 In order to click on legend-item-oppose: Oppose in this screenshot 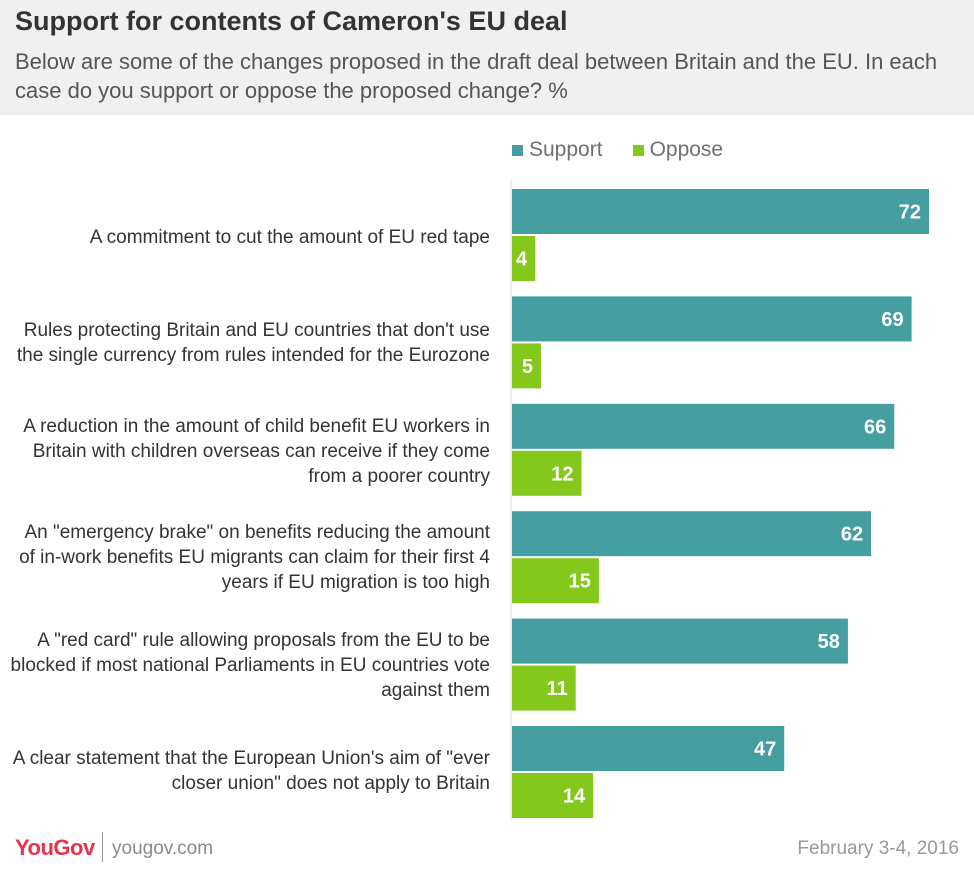, I will do `click(678, 150)`.